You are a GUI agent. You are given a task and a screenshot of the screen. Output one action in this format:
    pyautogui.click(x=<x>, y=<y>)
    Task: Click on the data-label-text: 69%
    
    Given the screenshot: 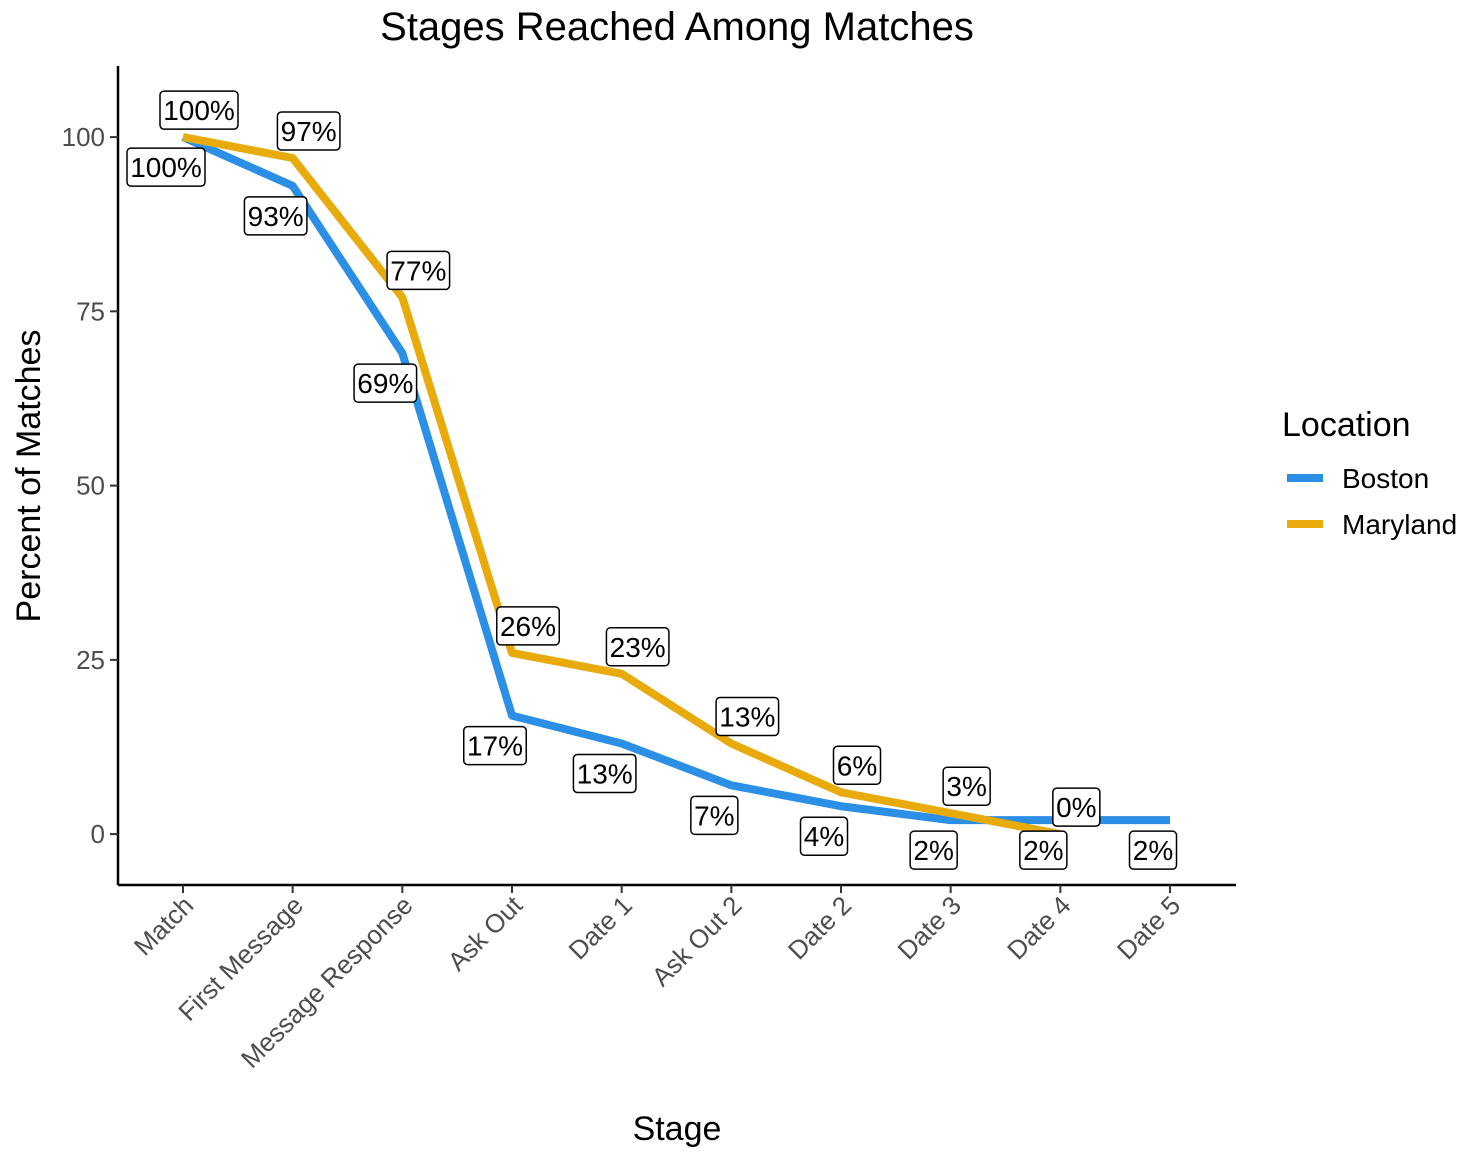 What is the action you would take?
    pyautogui.click(x=385, y=383)
    